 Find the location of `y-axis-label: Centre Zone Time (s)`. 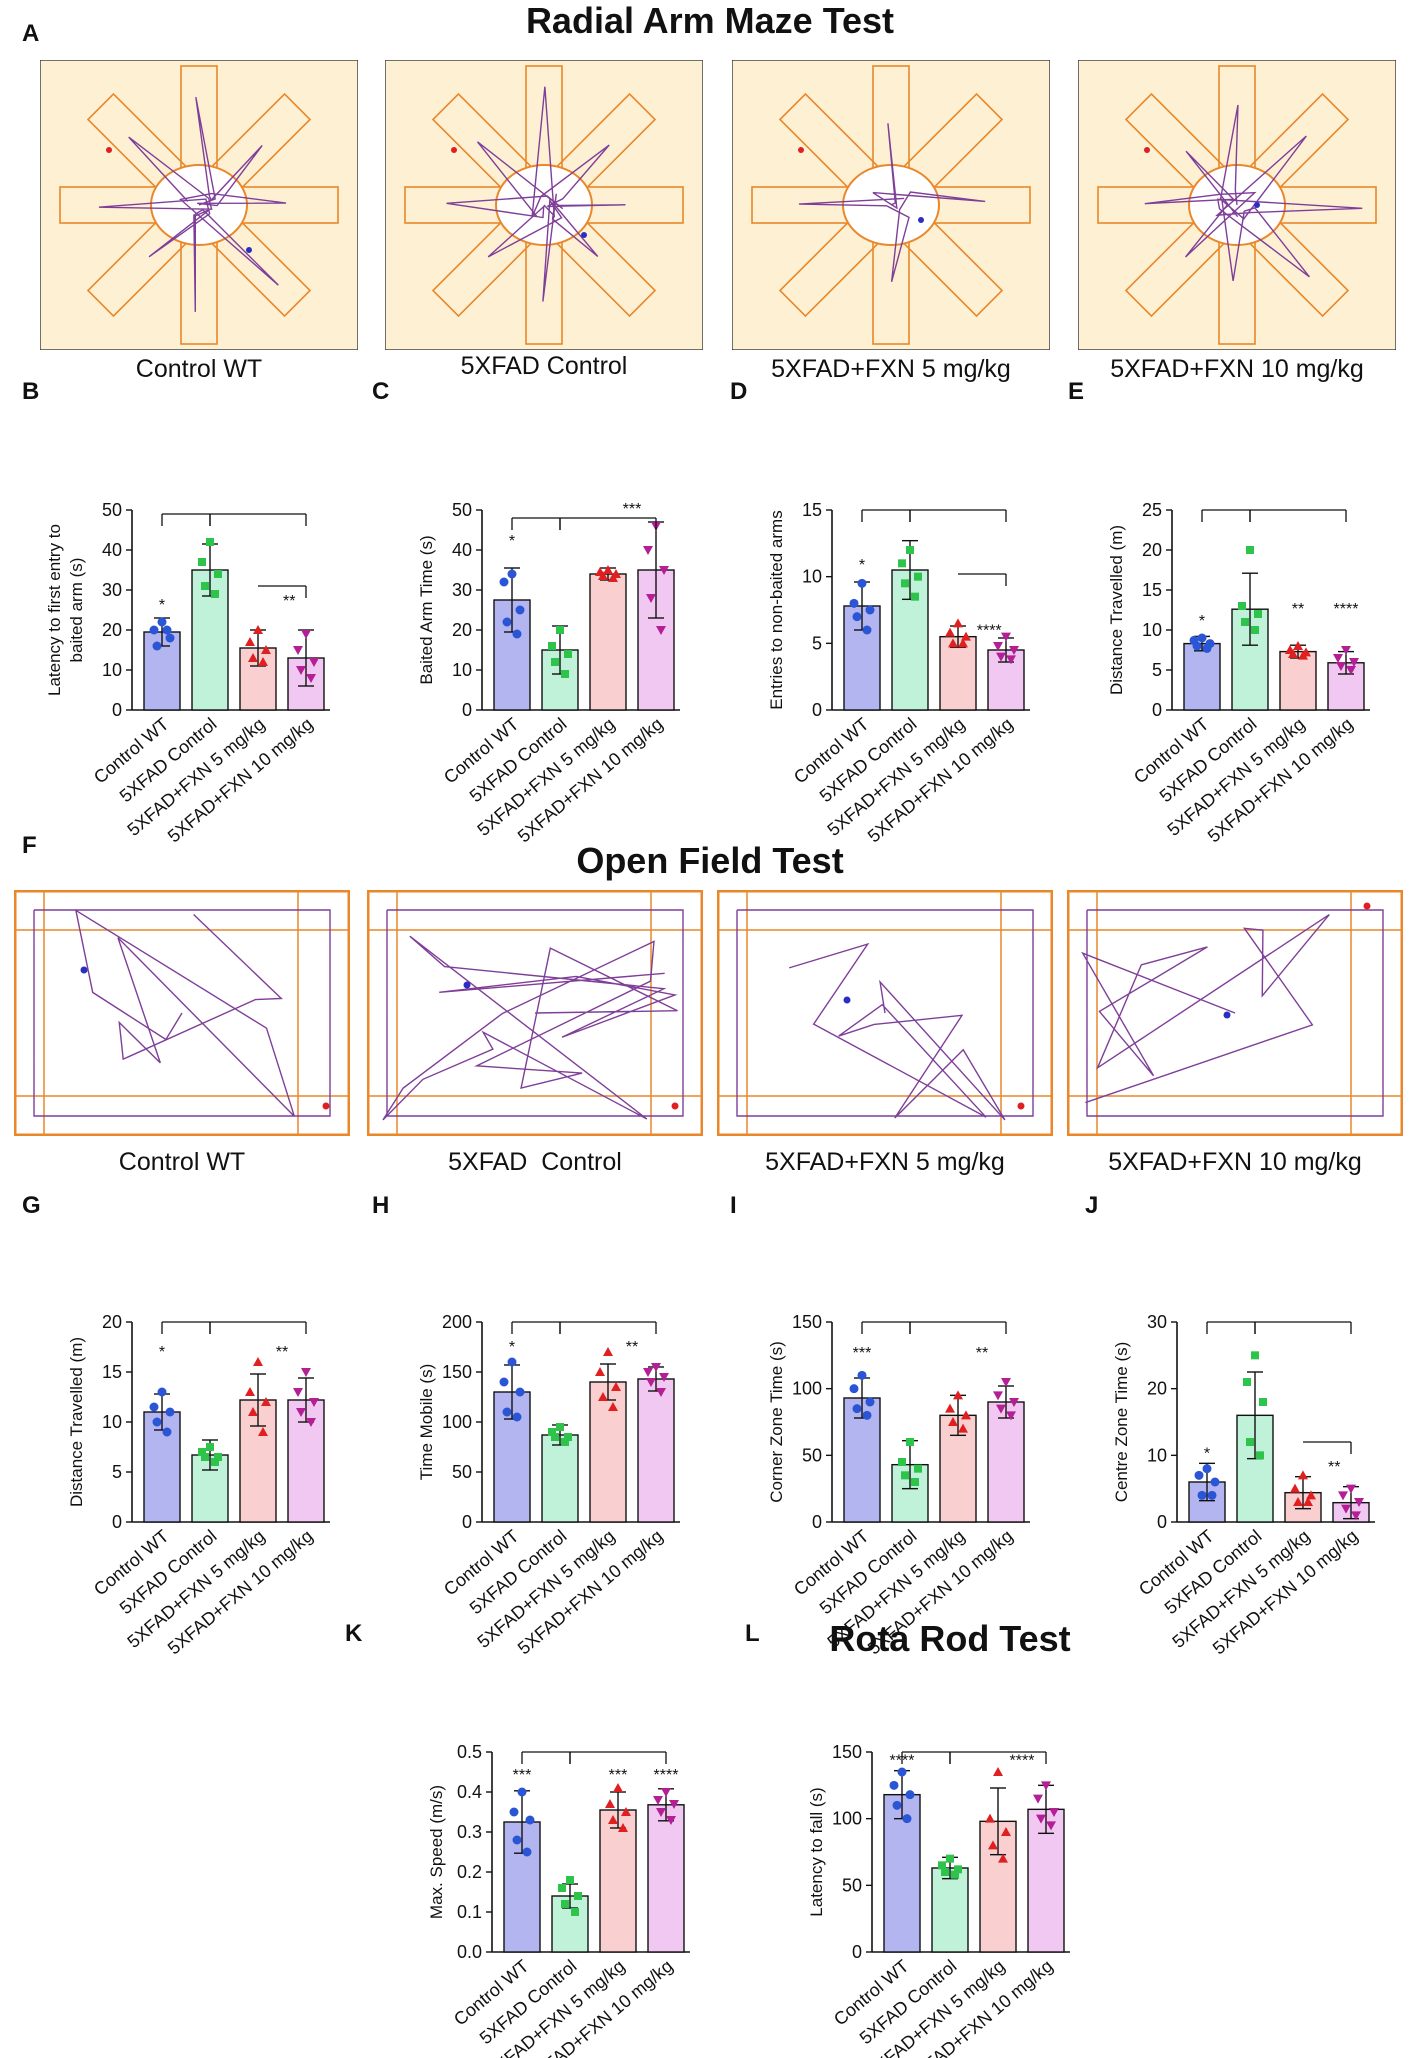

y-axis-label: Centre Zone Time (s) is located at coordinates (1121, 1422).